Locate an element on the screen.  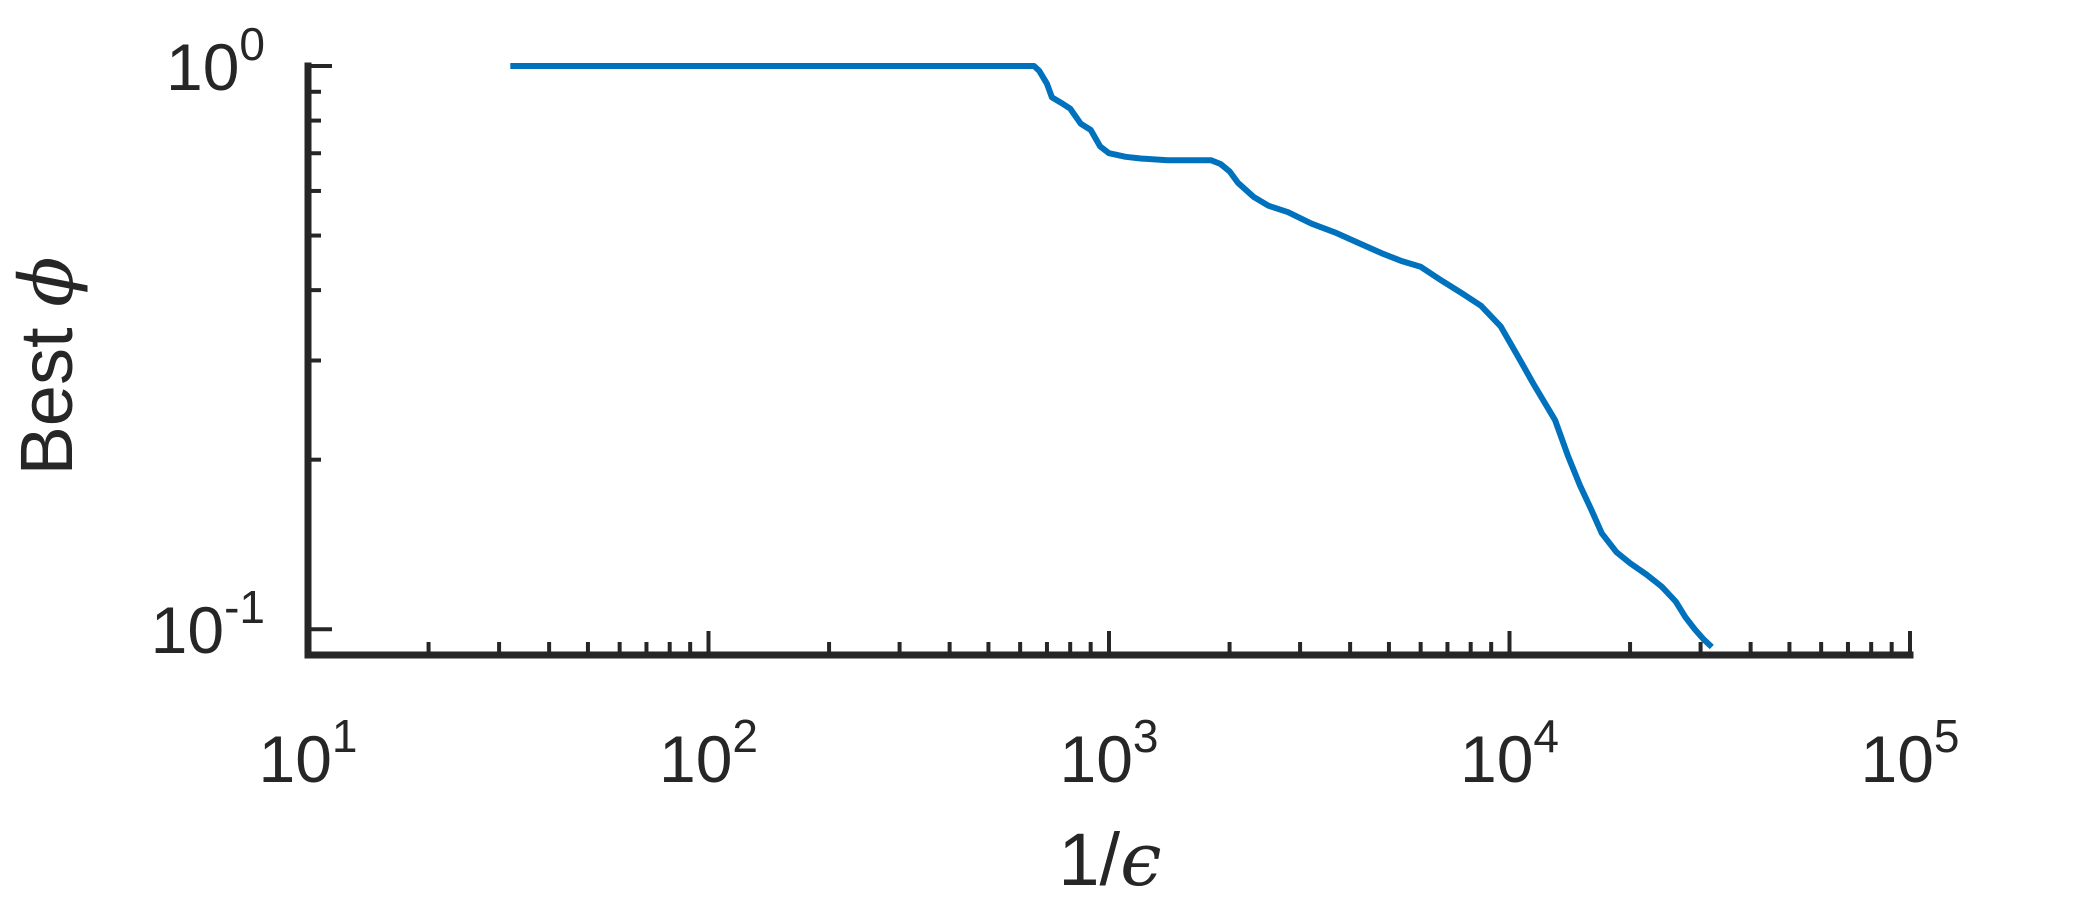
x-tick-label: 10⁵ is located at coordinates (1909, 753).